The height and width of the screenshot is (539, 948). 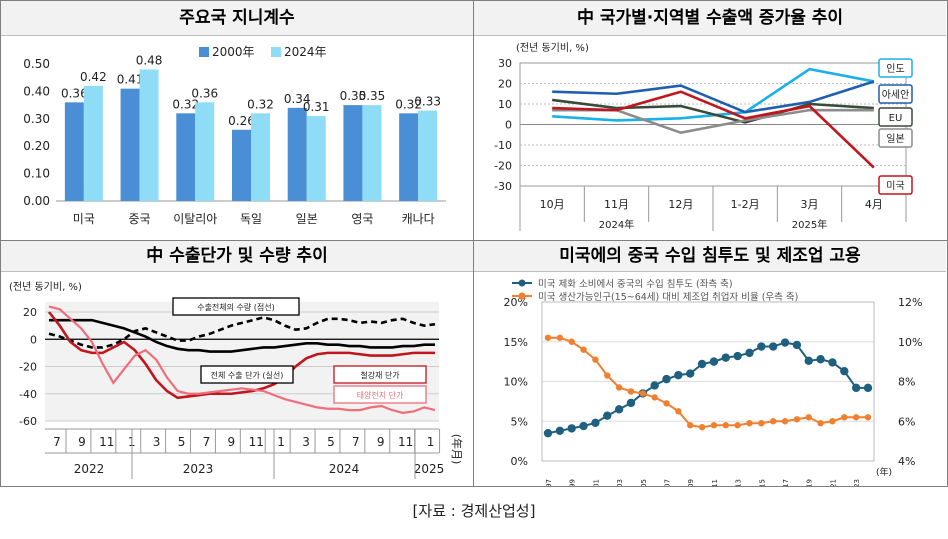 What do you see at coordinates (552, 204) in the screenshot?
I see `x-tick-label: 10月` at bounding box center [552, 204].